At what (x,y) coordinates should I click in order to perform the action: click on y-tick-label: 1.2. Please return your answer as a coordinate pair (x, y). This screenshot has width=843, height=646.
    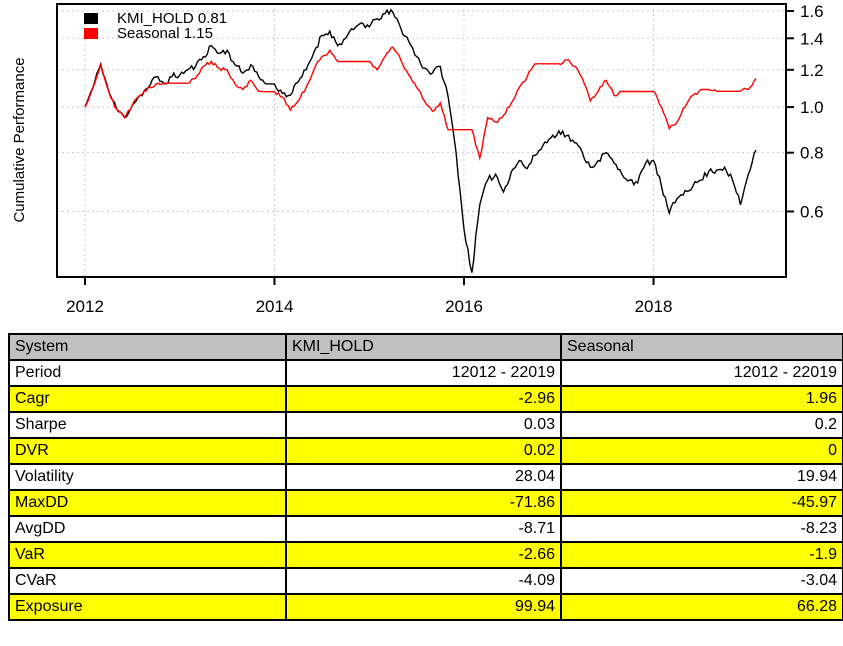
    Looking at the image, I should click on (812, 70).